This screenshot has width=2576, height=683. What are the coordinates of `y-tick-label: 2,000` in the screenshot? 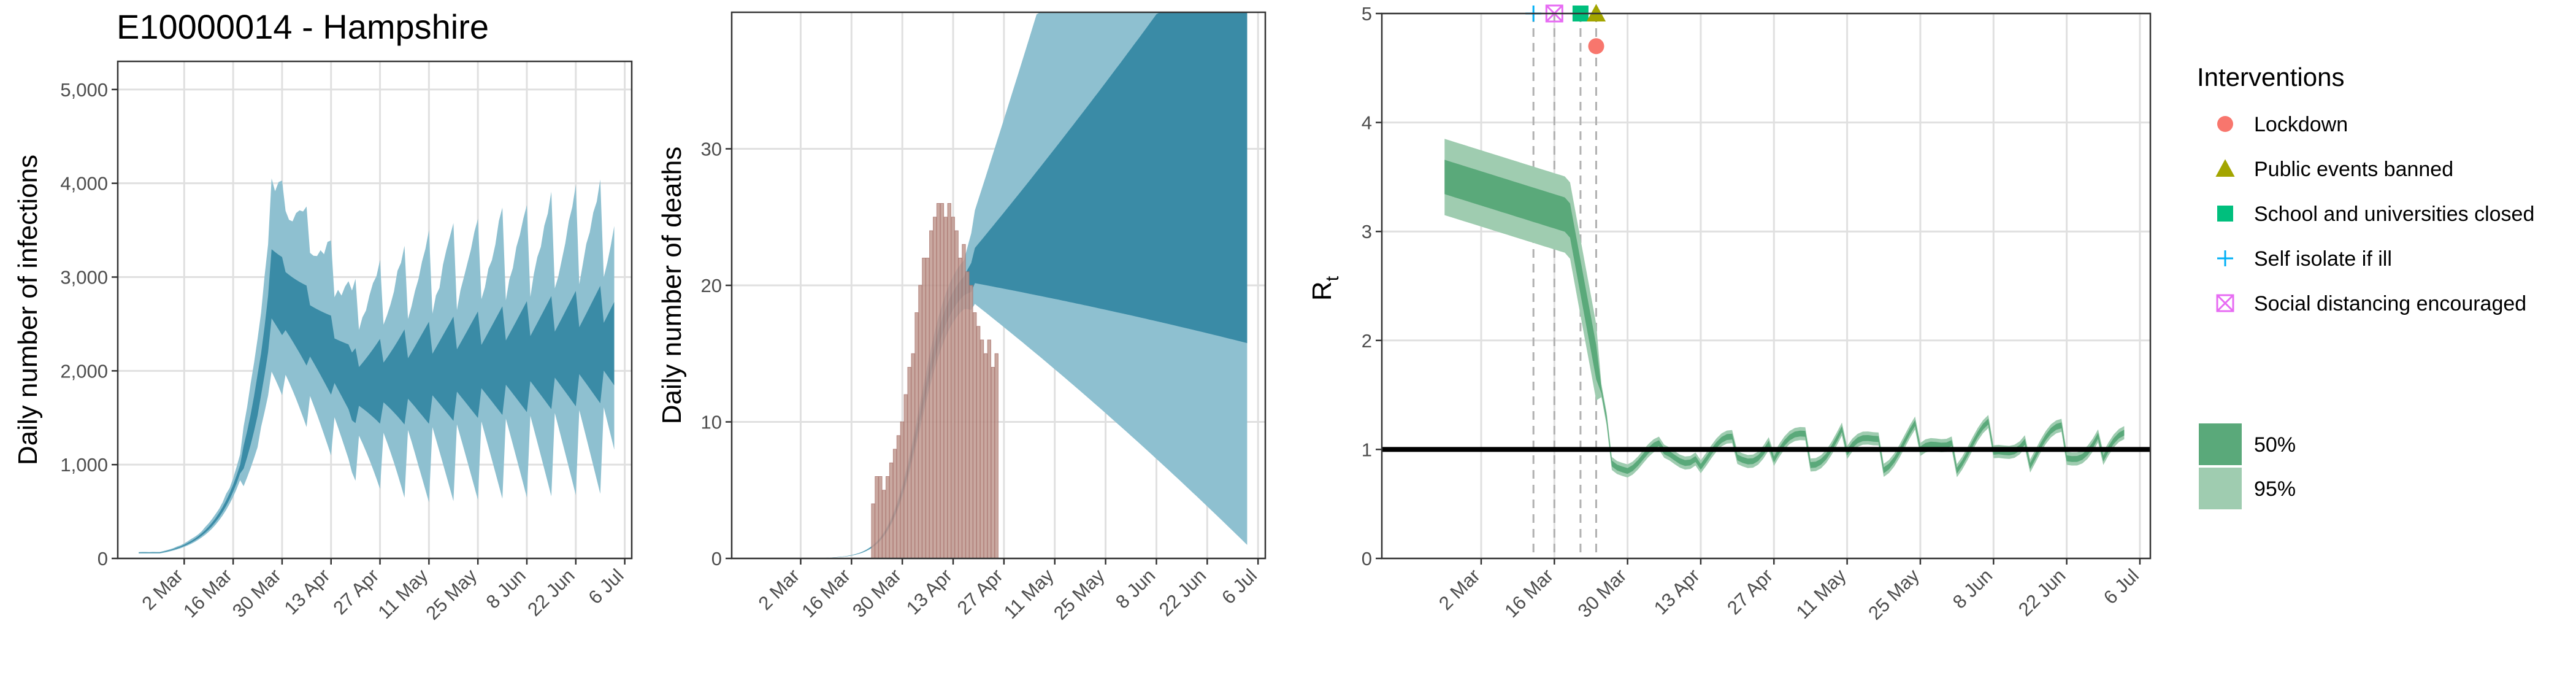 It's located at (84, 371).